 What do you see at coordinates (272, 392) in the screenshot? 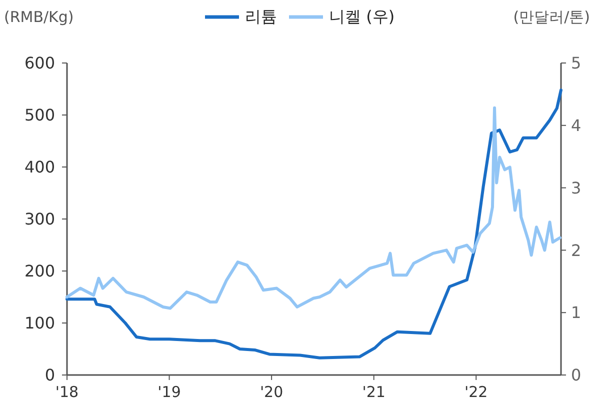
I see `x-tick-label: '20` at bounding box center [272, 392].